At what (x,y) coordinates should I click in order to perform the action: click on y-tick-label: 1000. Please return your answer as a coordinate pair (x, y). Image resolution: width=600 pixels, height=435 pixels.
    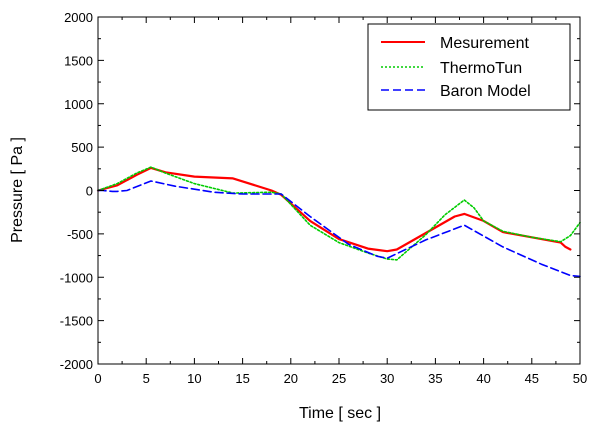
    Looking at the image, I should click on (78, 104).